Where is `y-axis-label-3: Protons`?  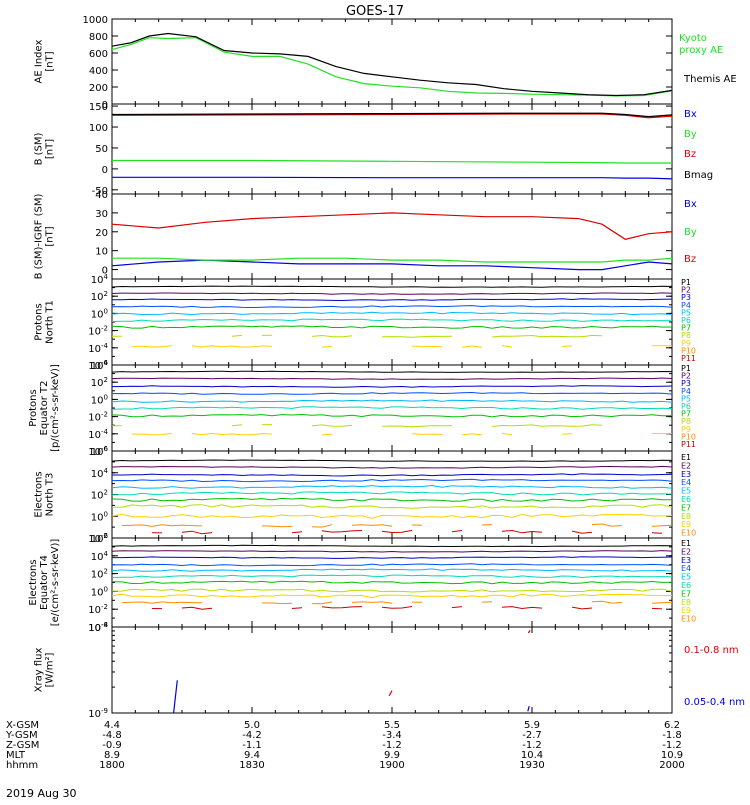 y-axis-label-3: Protons is located at coordinates (39, 321).